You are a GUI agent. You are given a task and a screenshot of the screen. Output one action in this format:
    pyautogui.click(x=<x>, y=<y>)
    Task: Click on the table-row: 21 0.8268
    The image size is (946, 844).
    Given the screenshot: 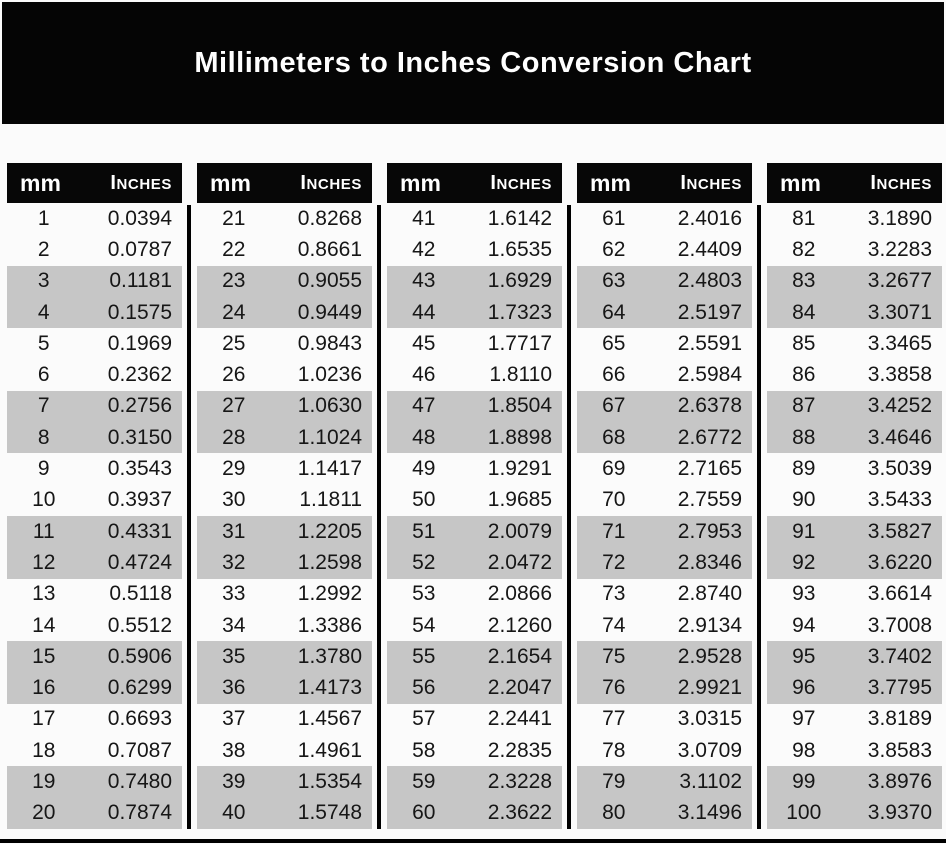 What is the action you would take?
    pyautogui.click(x=284, y=218)
    